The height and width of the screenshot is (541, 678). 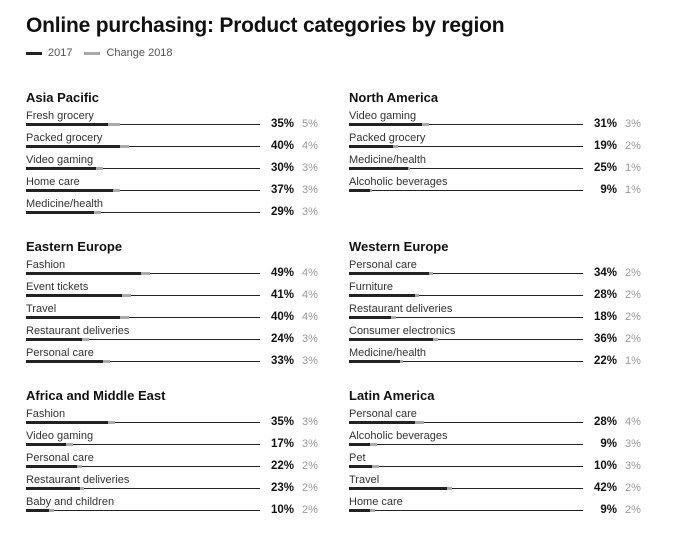 What do you see at coordinates (310, 488) in the screenshot?
I see `change-2018-label: 2%` at bounding box center [310, 488].